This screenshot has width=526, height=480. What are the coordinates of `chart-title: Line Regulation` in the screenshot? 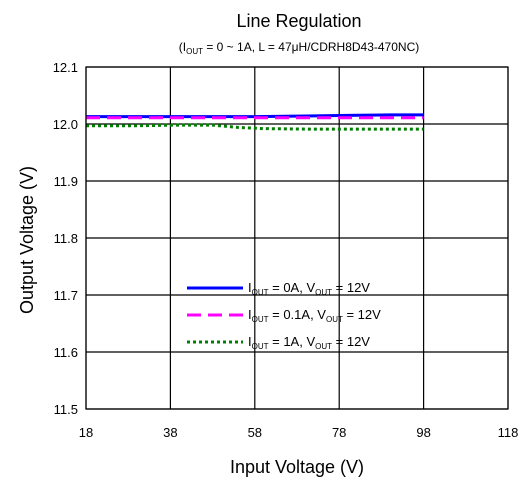 It's located at (298, 21).